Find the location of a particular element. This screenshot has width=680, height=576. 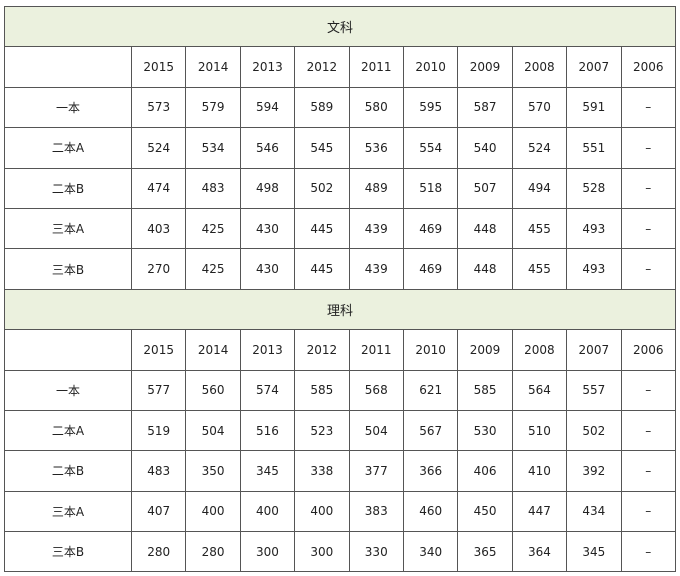

row-label: 二本A is located at coordinates (68, 430).